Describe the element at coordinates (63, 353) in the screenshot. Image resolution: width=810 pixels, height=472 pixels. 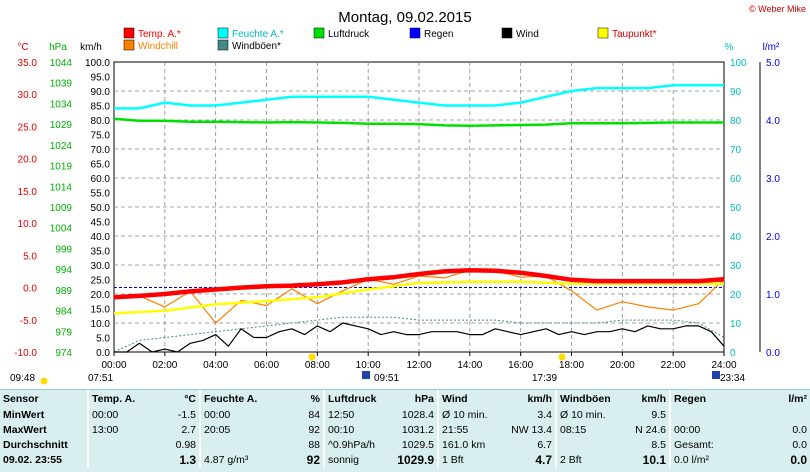
I see `tick-label-pressure: 974` at that location.